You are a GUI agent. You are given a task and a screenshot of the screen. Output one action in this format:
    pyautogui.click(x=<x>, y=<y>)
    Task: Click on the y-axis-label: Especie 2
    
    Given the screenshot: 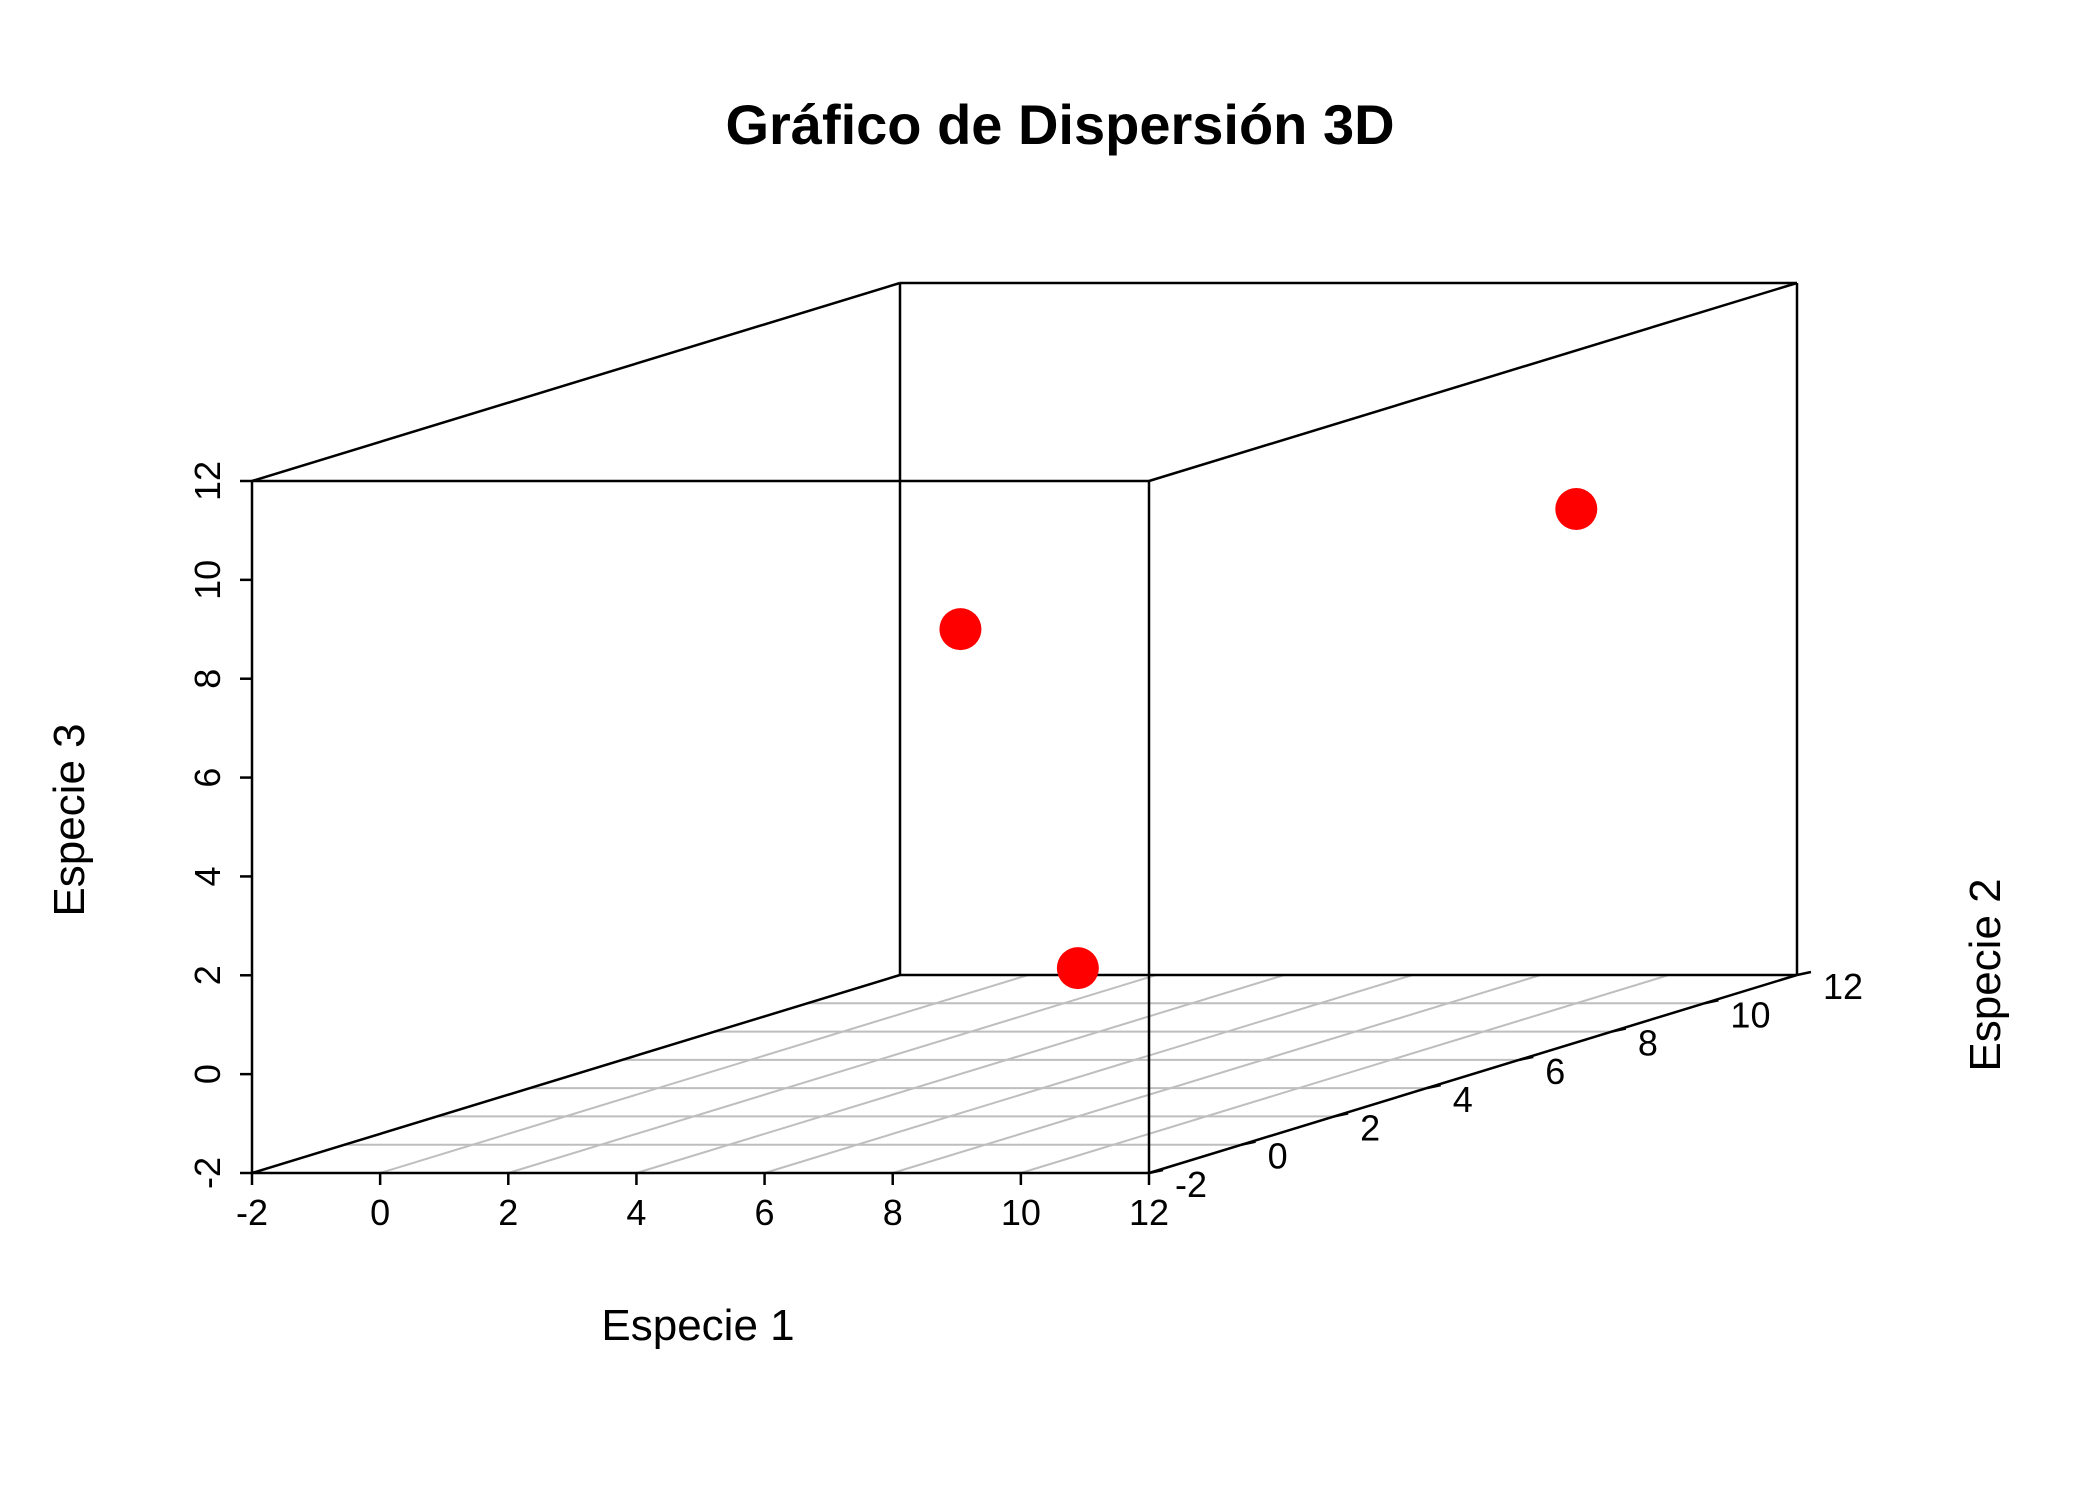 What is the action you would take?
    pyautogui.click(x=1985, y=974)
    